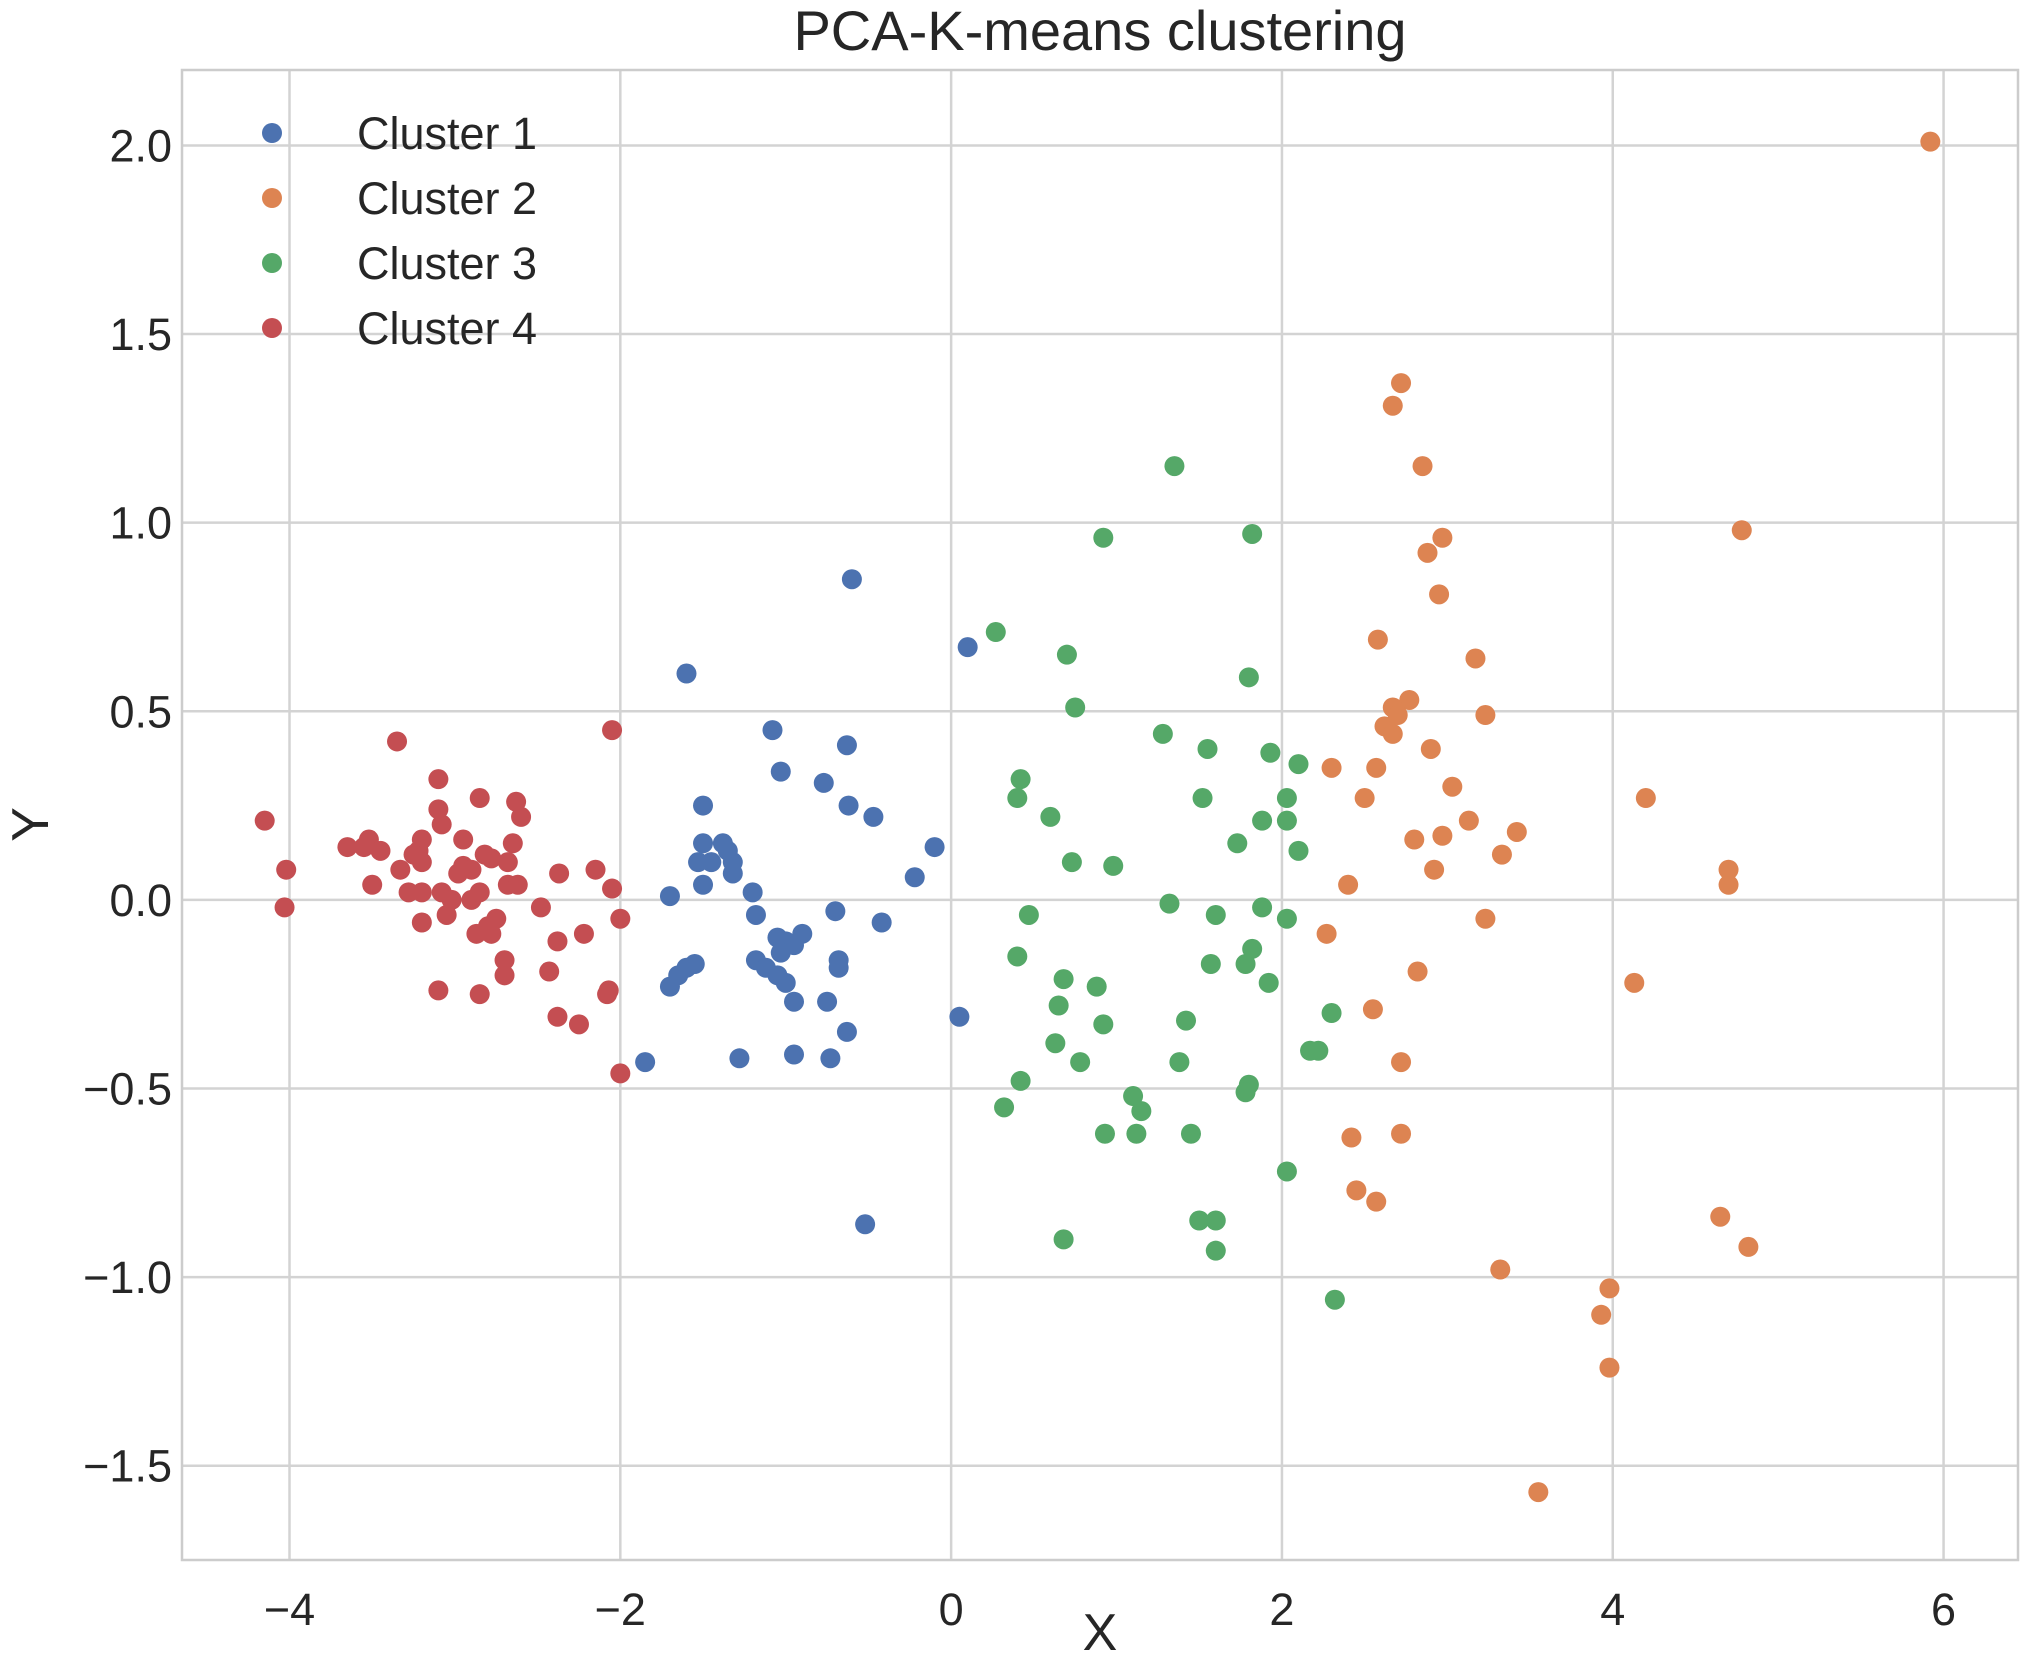  Describe the element at coordinates (1612, 1609) in the screenshot. I see `x-tick-label: 4` at that location.